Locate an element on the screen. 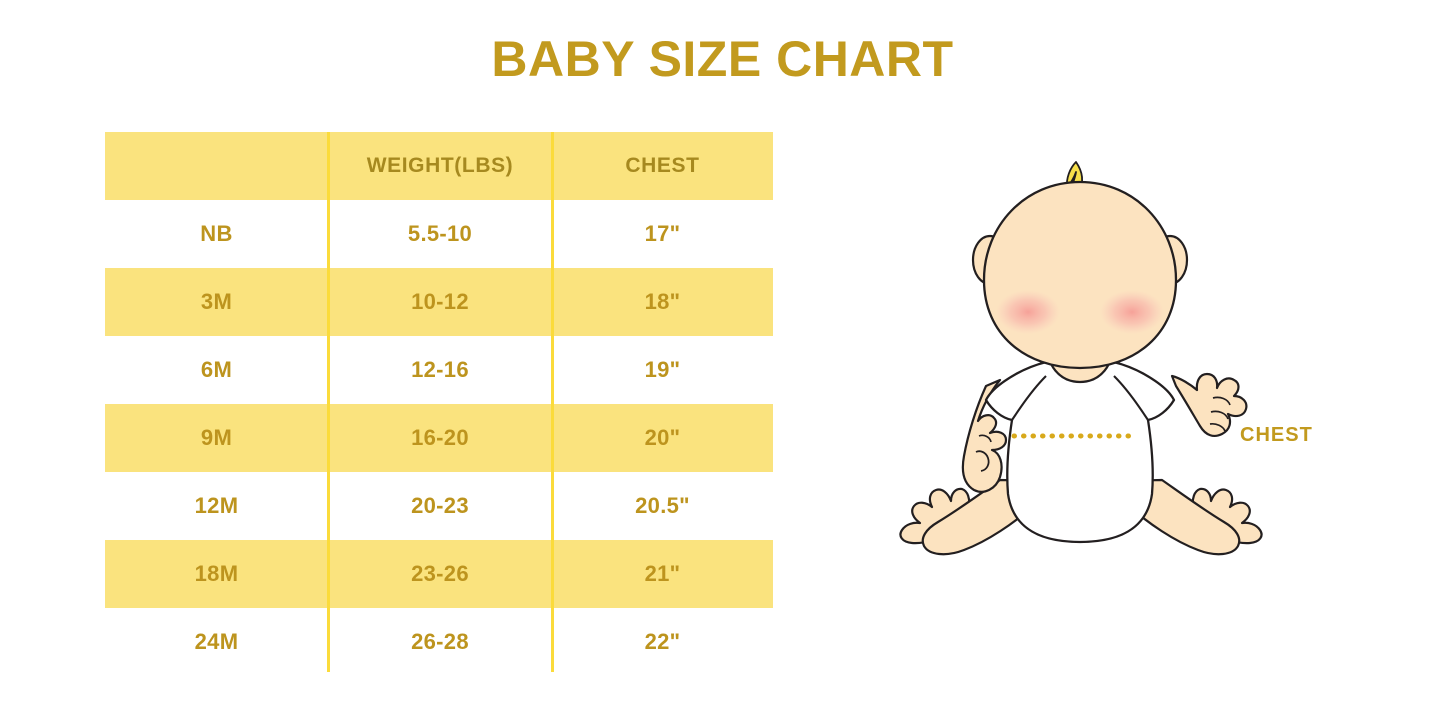 The image size is (1445, 723). baby-head is located at coordinates (1080, 275).